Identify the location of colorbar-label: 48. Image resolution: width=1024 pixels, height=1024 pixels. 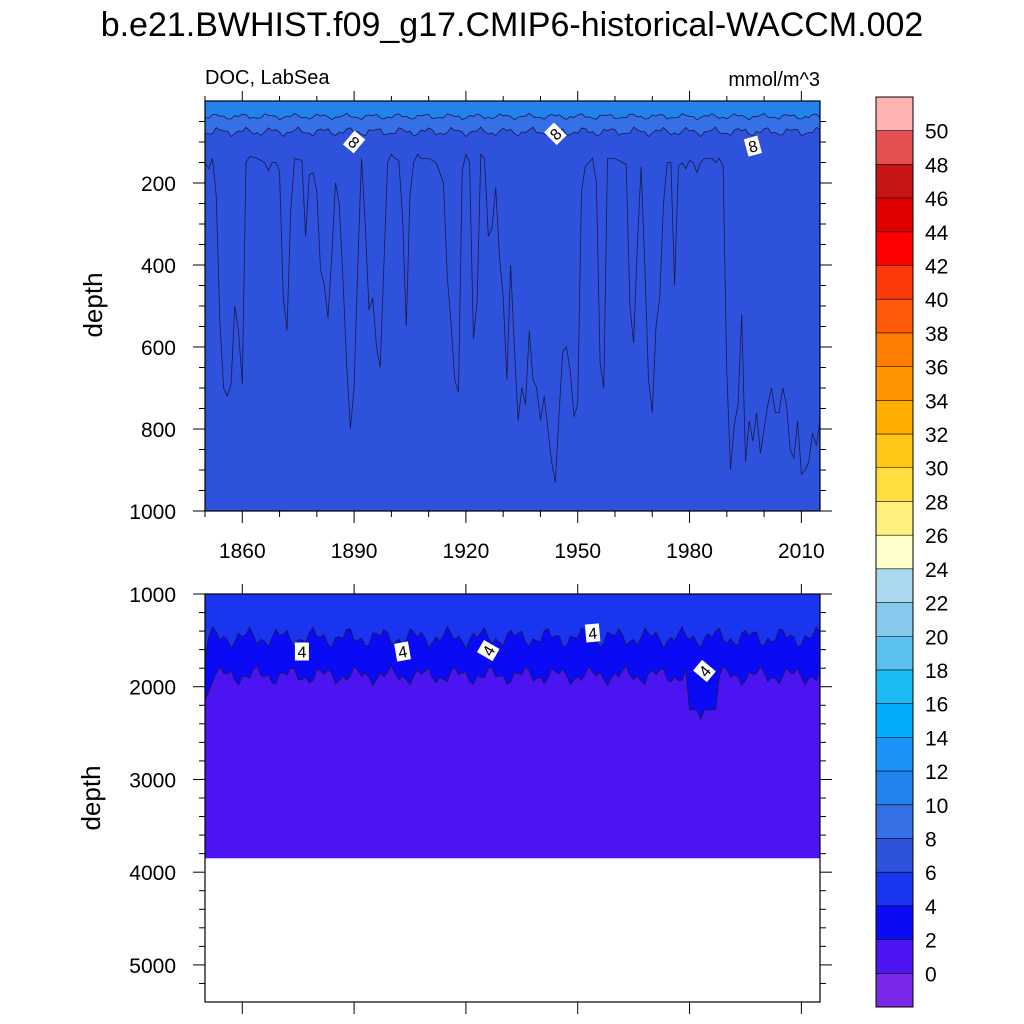
(936, 165).